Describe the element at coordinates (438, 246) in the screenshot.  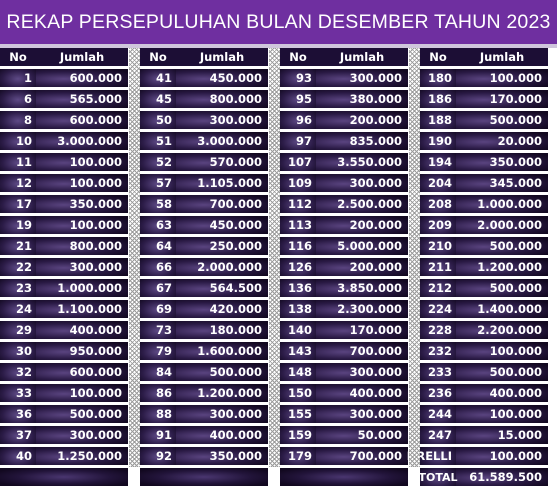
I see `cell-no: 210` at that location.